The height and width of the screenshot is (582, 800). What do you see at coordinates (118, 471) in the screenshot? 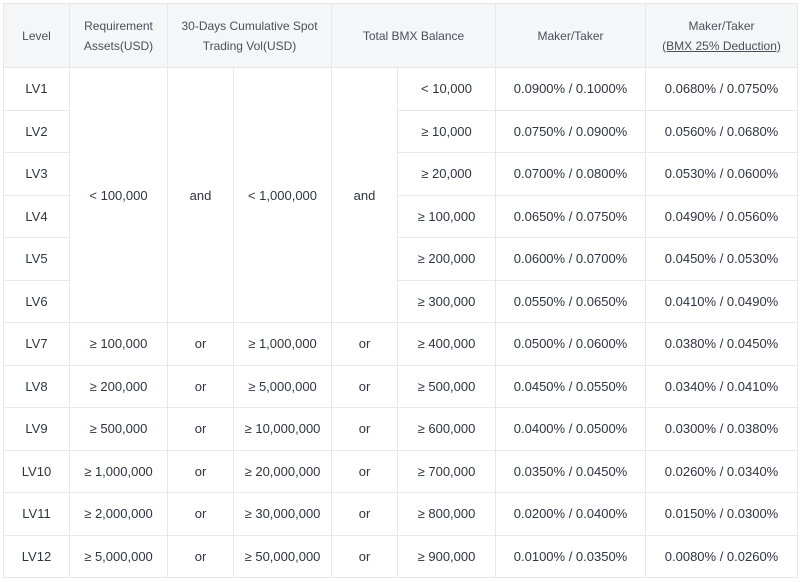
I see `assets-cell: ≥ 1,000,000` at bounding box center [118, 471].